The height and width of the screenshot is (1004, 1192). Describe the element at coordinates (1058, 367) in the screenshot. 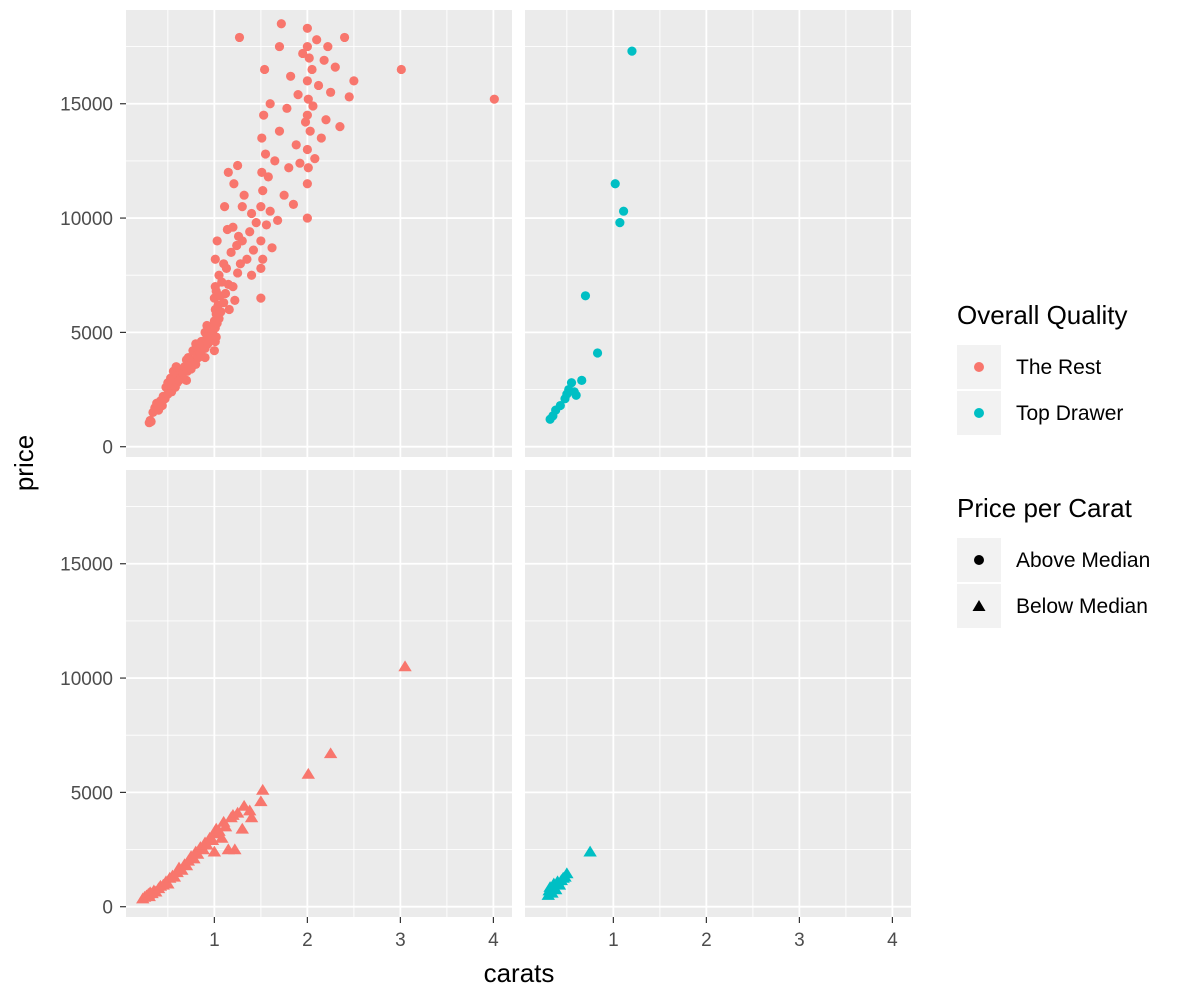

I see `legend-label: The Rest` at that location.